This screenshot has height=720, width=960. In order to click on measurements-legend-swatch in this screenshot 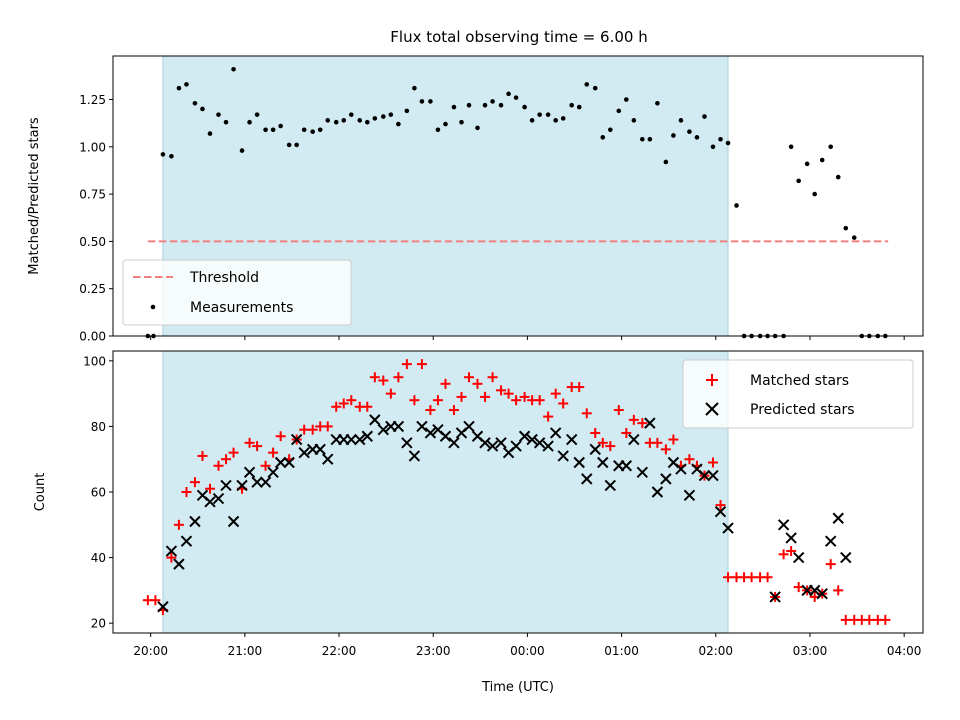, I will do `click(153, 307)`.